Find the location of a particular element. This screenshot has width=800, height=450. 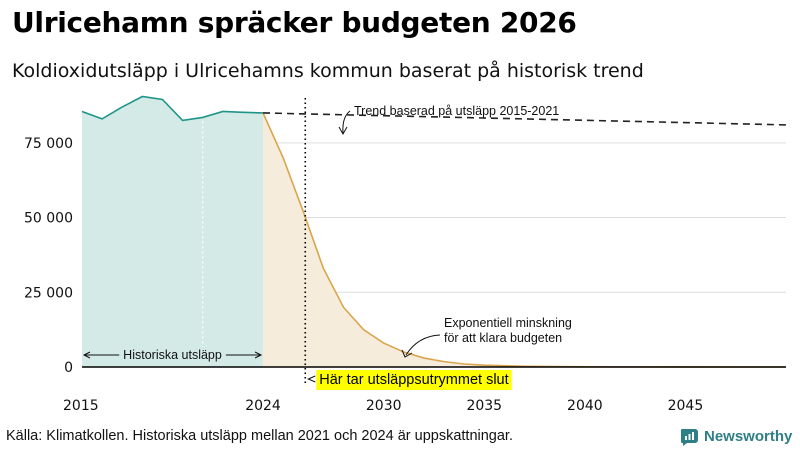

y-tick-label: 25 000 is located at coordinates (48, 293).